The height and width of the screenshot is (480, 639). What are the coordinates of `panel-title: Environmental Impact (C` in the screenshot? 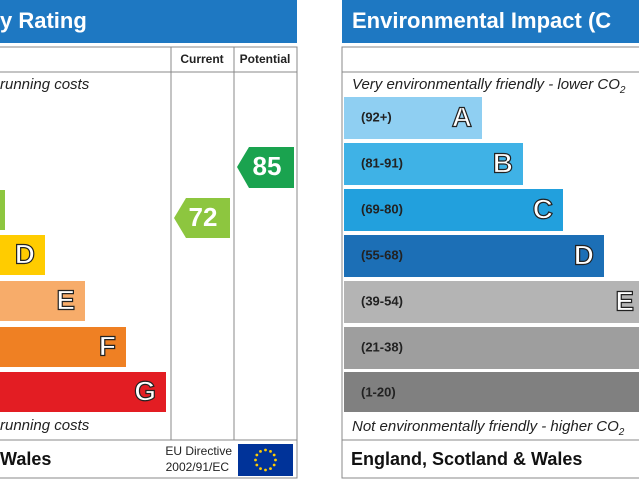 It's located at (481, 20).